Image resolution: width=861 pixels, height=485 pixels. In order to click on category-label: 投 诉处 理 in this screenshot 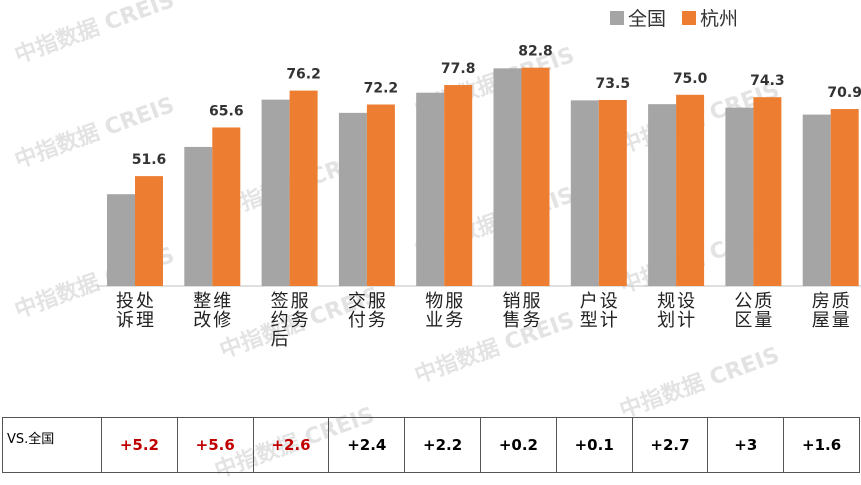, I will do `click(135, 311)`.